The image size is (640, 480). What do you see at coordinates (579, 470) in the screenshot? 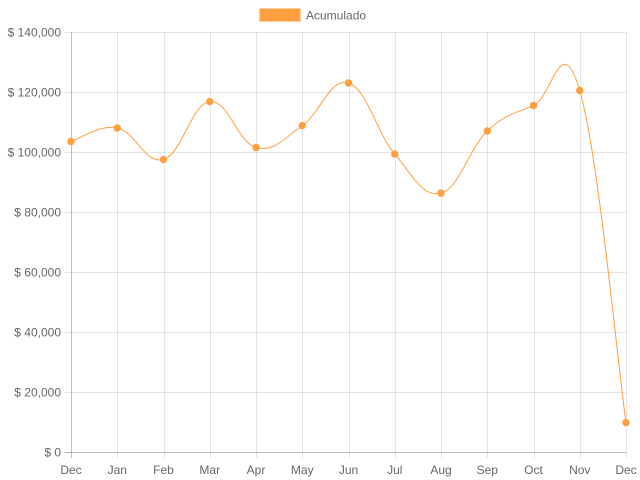
I see `x-tick-label: Nov` at bounding box center [579, 470].